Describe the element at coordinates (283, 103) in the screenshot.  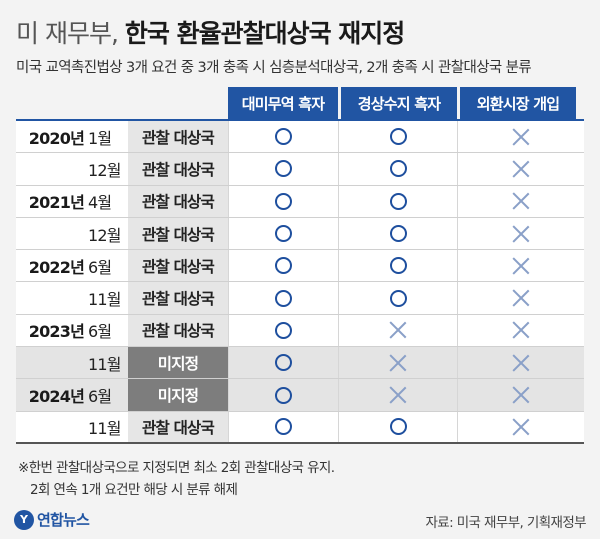
I see `column-header-trade-surplus: 대미무역 흑자` at that location.